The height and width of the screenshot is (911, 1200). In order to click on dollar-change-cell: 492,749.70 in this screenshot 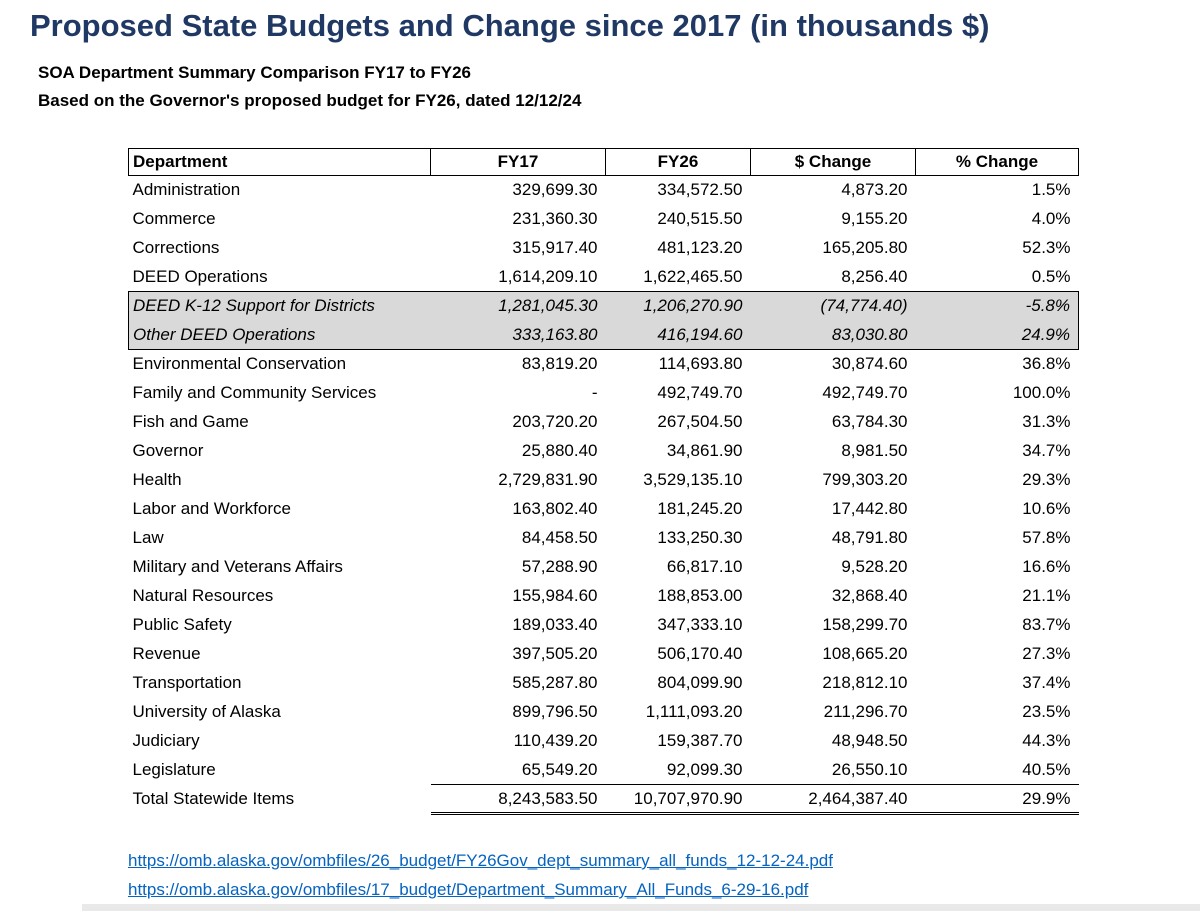, I will do `click(865, 392)`.